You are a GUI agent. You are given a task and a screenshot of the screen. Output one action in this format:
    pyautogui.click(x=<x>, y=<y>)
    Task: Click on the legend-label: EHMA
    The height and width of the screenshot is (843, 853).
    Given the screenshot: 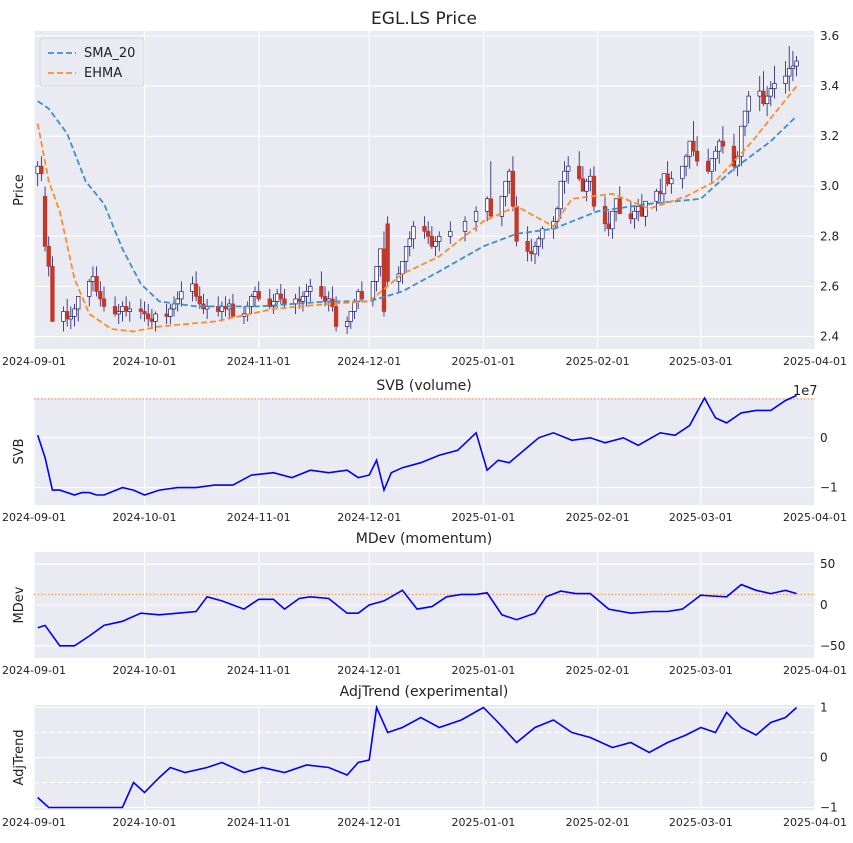 What is the action you would take?
    pyautogui.click(x=103, y=73)
    